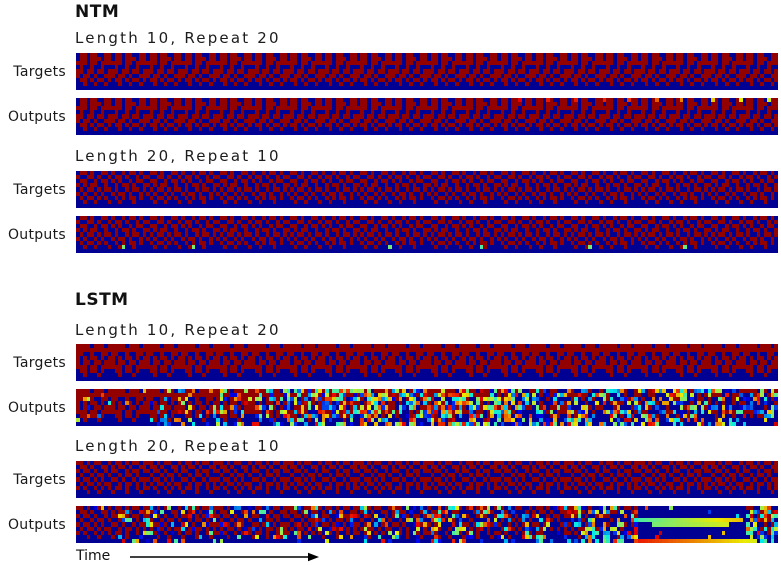 This screenshot has height=565, width=781. What do you see at coordinates (427, 116) in the screenshot?
I see `ntm-l10r20-outputs-heatmap` at bounding box center [427, 116].